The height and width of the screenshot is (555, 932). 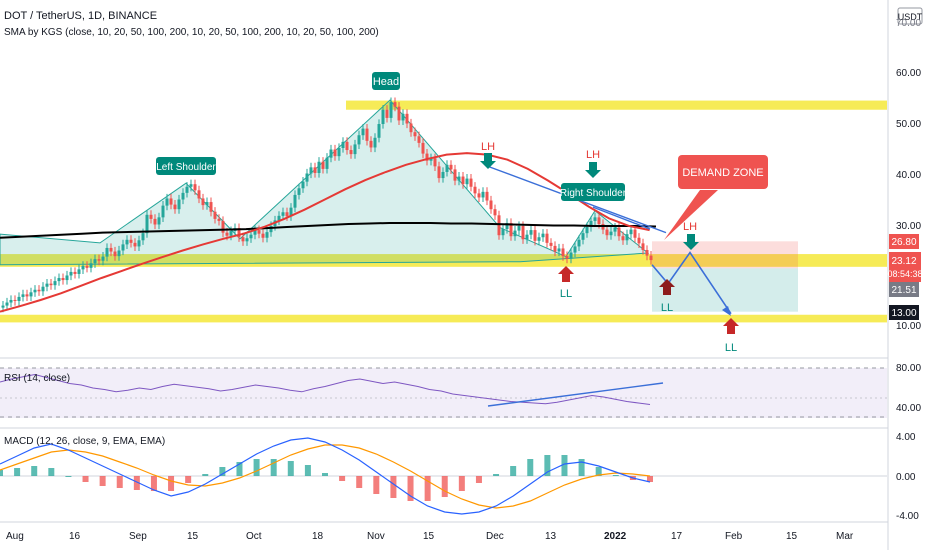 What do you see at coordinates (138, 536) in the screenshot?
I see `time-label-sep: Sep` at bounding box center [138, 536].